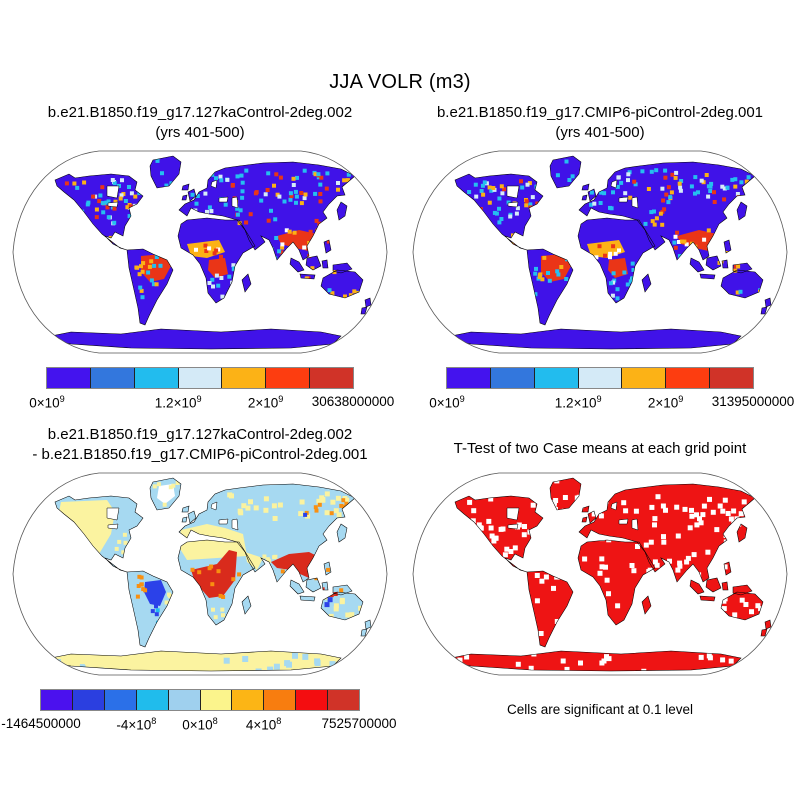  Describe the element at coordinates (400, 82) in the screenshot. I see `figure-title: JJA VOLR (m3)` at that location.